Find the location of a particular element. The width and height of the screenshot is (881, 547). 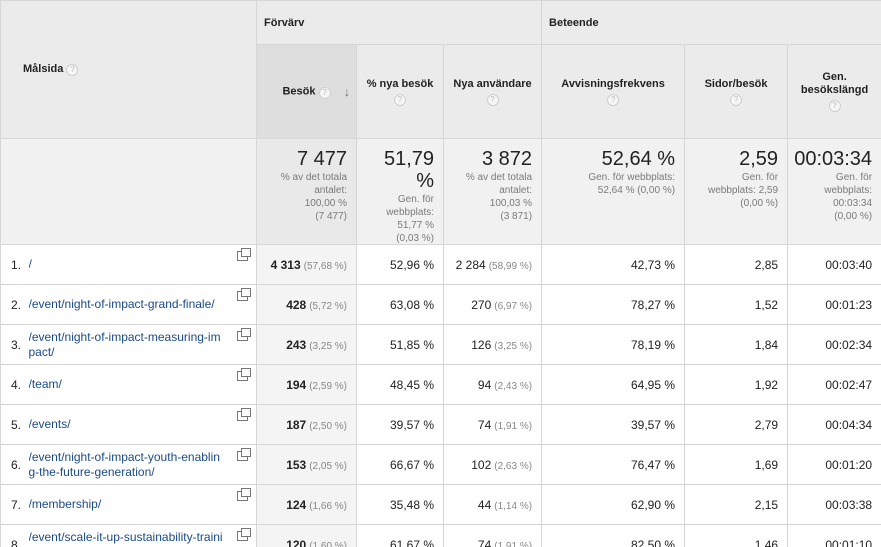

column-new-sessions: % nya besök ? is located at coordinates (400, 91).